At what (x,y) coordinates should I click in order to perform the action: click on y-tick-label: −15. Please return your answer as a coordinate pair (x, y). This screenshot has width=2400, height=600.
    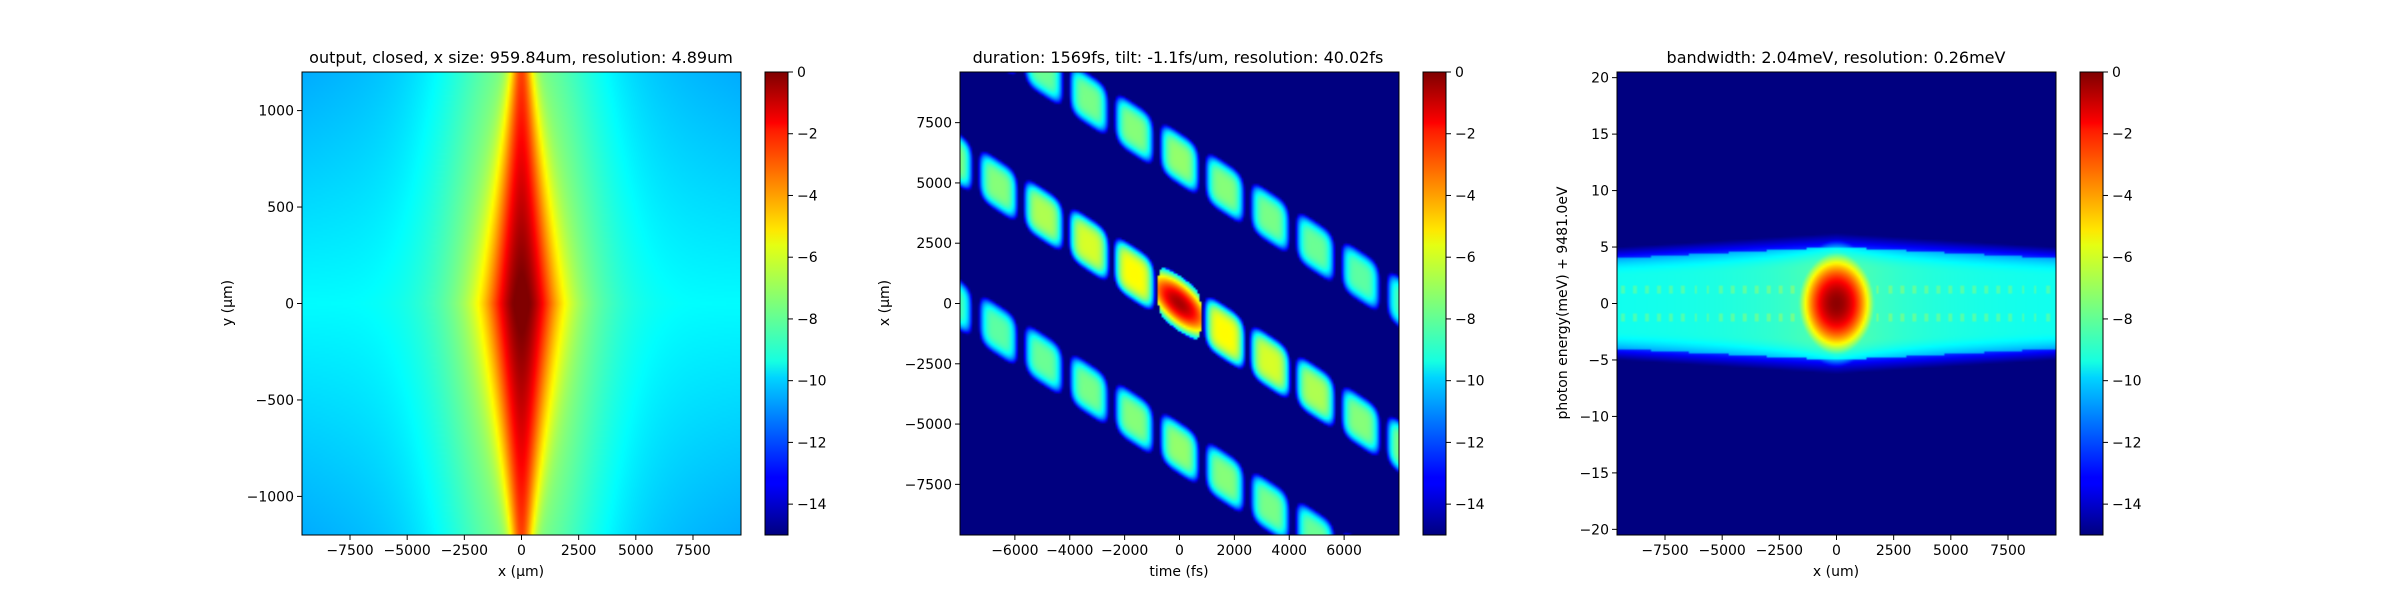
    Looking at the image, I should click on (1594, 474).